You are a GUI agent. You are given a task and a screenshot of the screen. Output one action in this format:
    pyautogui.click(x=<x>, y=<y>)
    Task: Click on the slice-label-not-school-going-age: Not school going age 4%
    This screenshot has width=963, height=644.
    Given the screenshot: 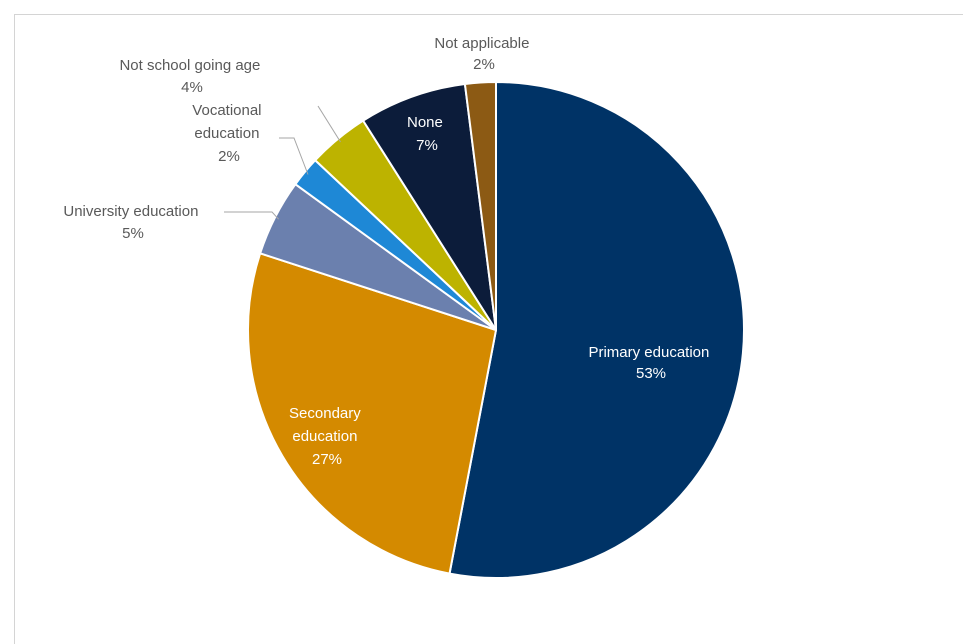 What is the action you would take?
    pyautogui.click(x=191, y=76)
    